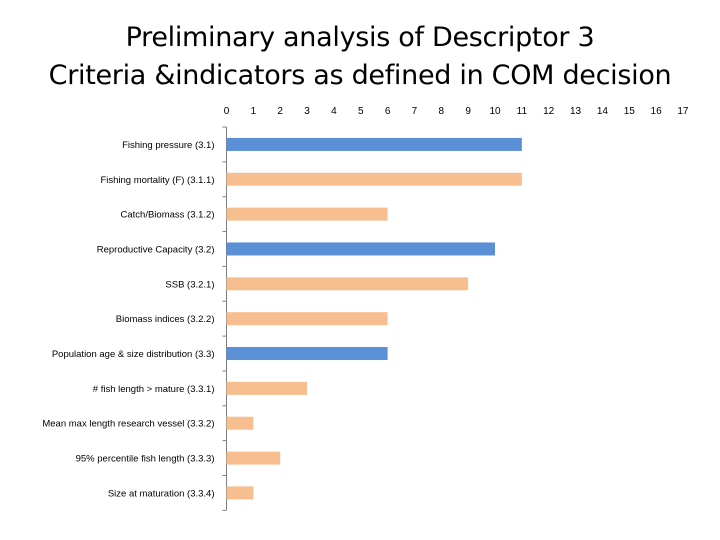  Describe the element at coordinates (189, 284) in the screenshot. I see `category-label: SSB (3.2.1)` at that location.